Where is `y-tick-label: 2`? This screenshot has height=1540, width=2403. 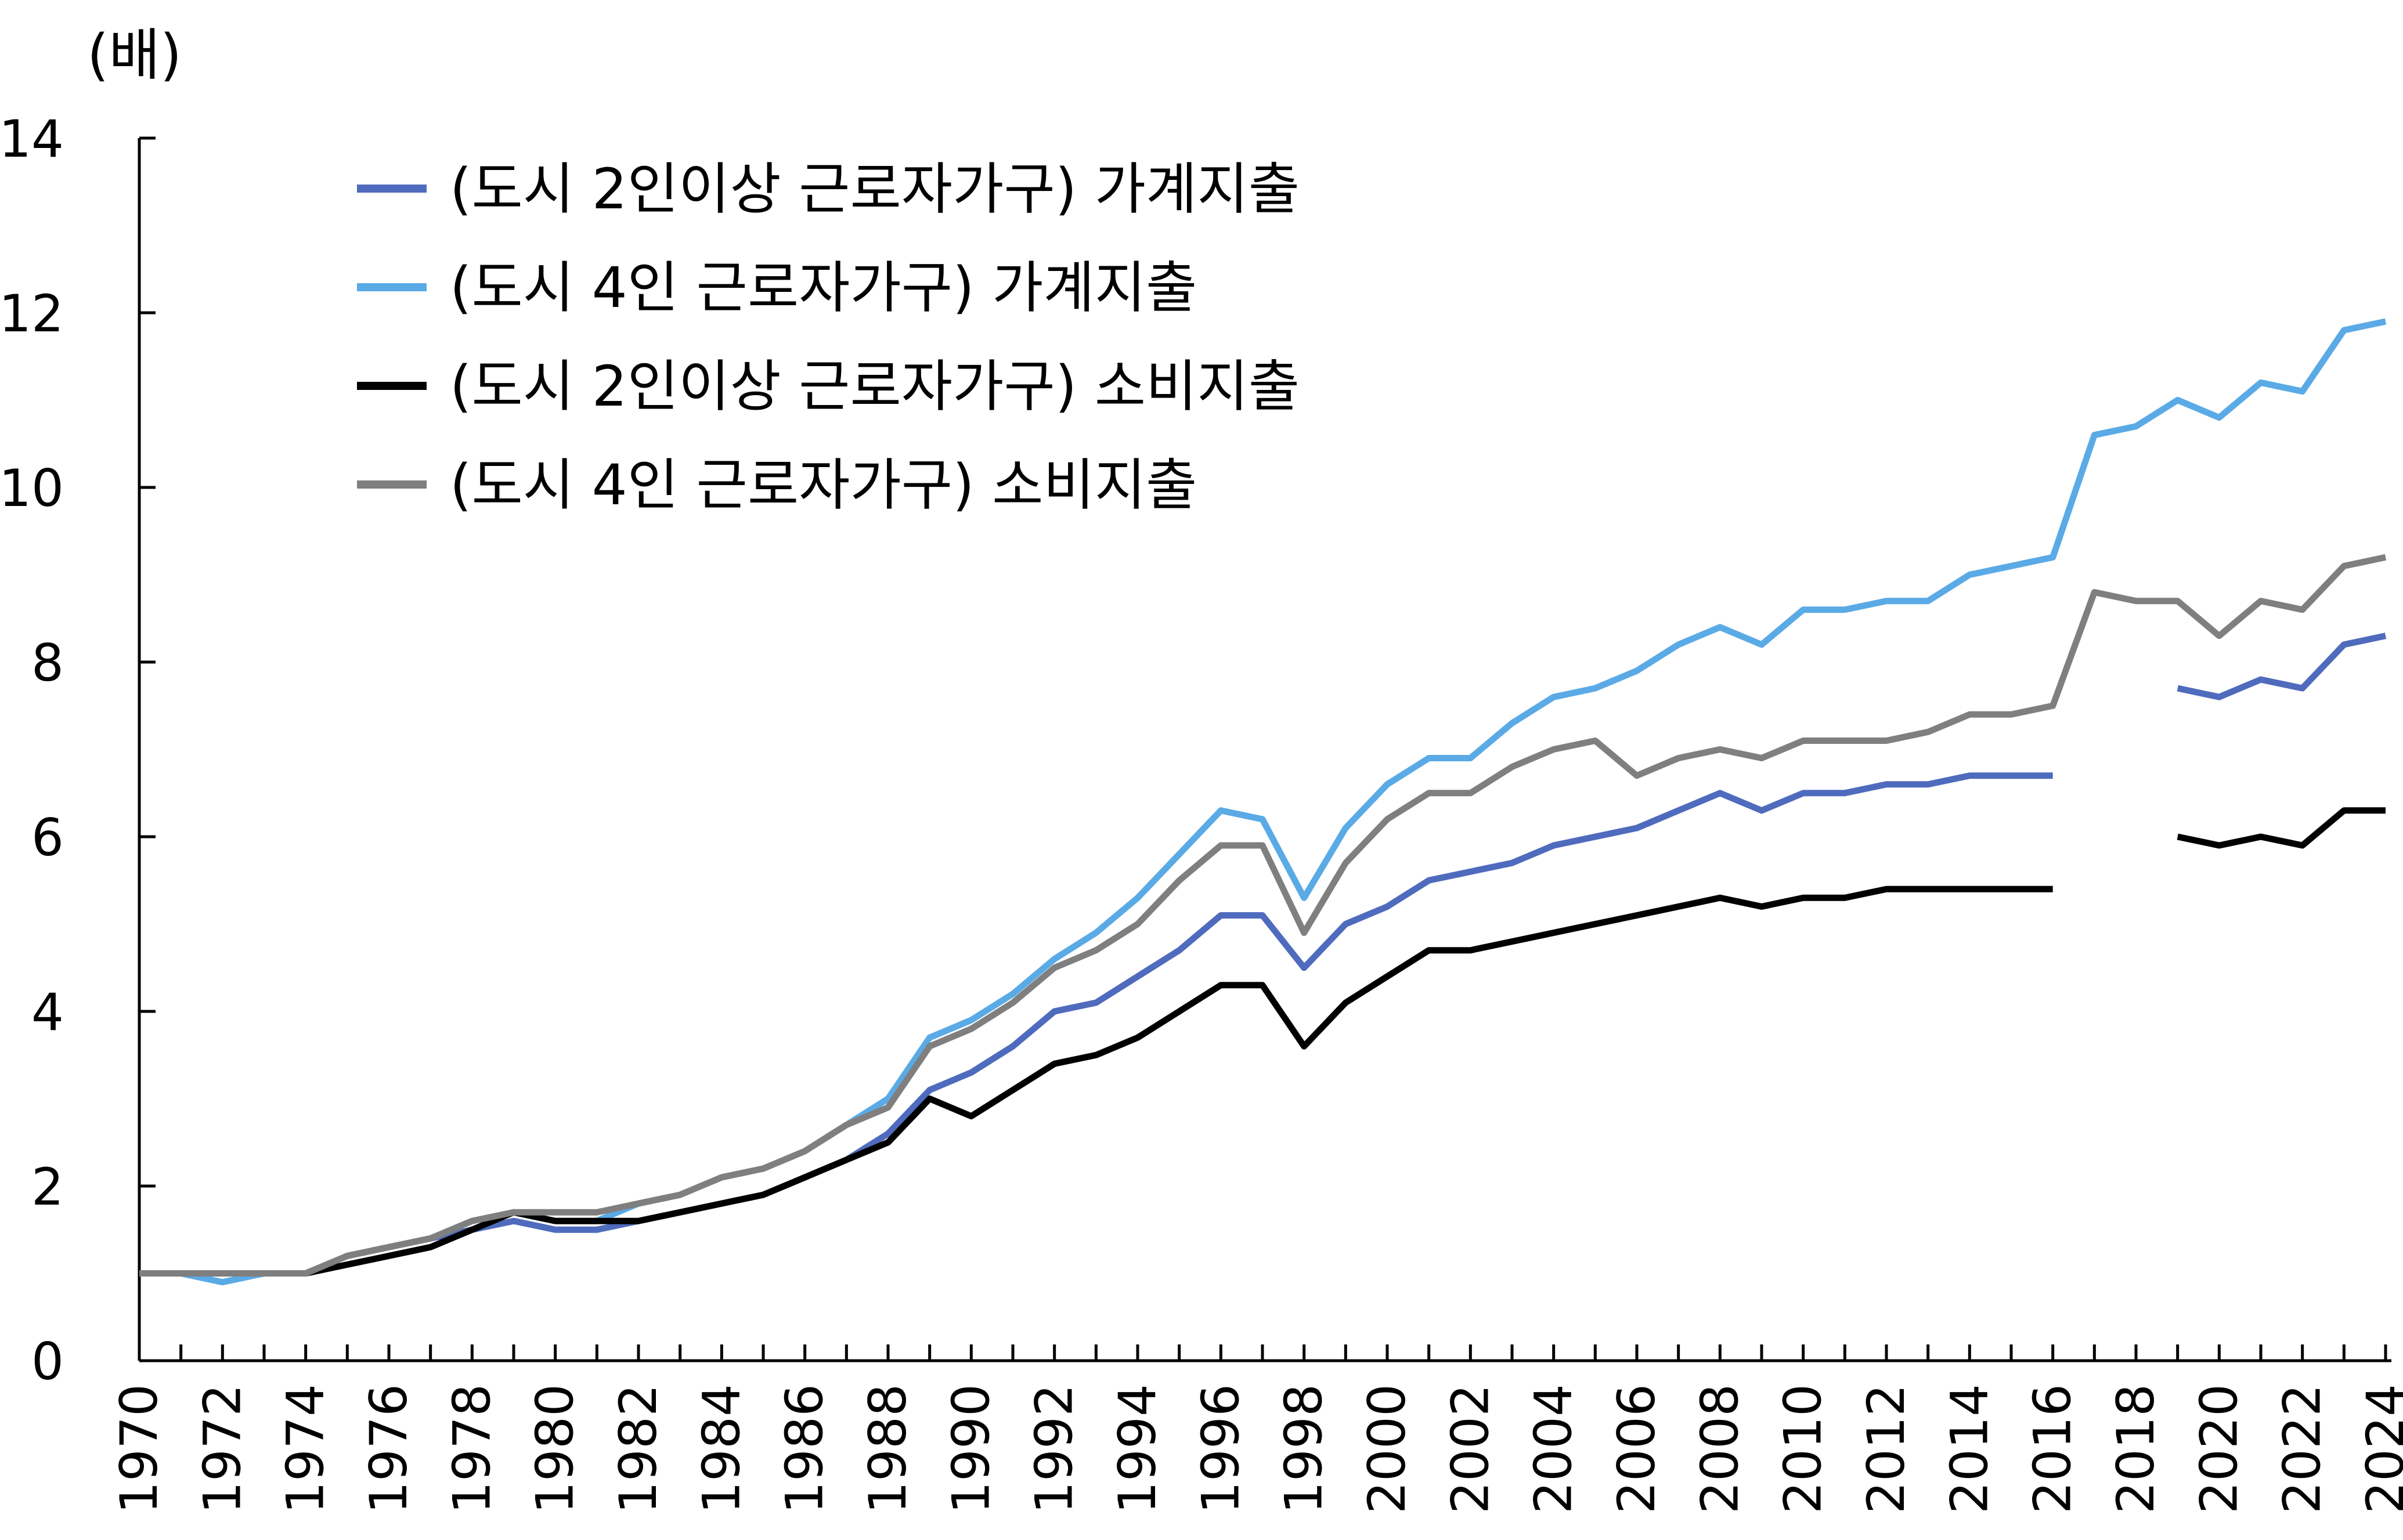 y-tick-label: 2 is located at coordinates (47, 1187).